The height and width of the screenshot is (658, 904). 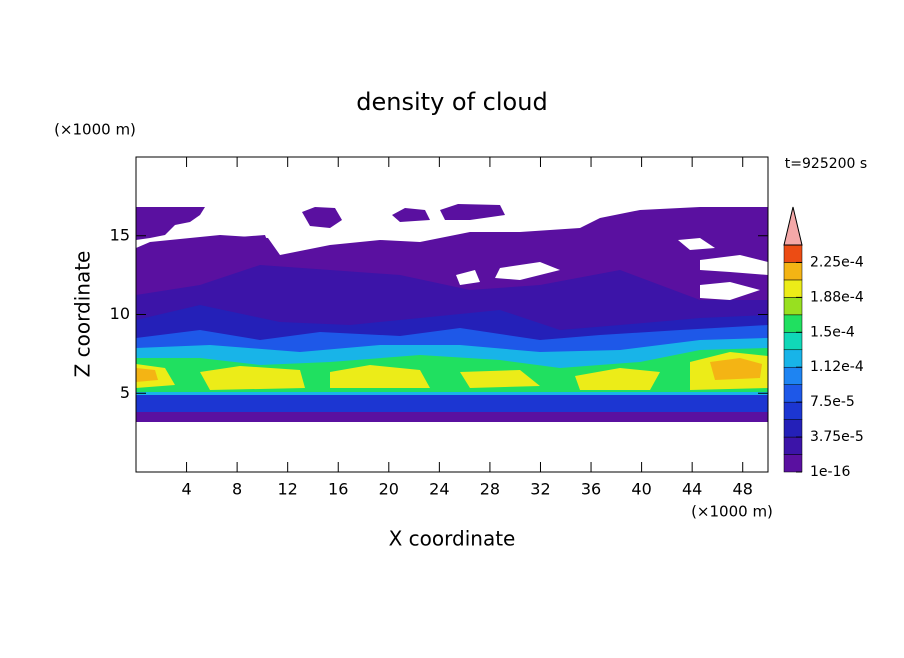 What do you see at coordinates (125, 392) in the screenshot?
I see `y-tick-label: 5` at bounding box center [125, 392].